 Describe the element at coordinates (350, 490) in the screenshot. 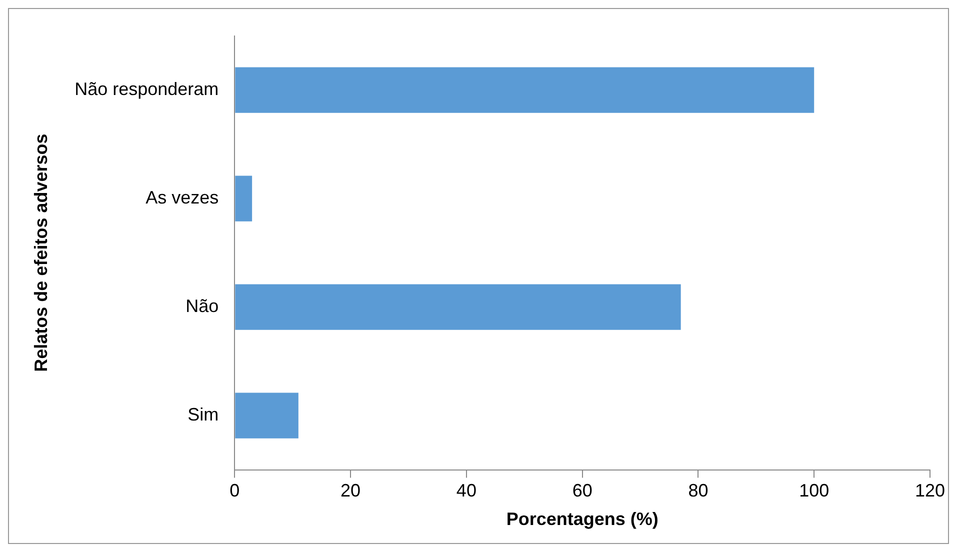

I see `x-tick-label: 20` at that location.